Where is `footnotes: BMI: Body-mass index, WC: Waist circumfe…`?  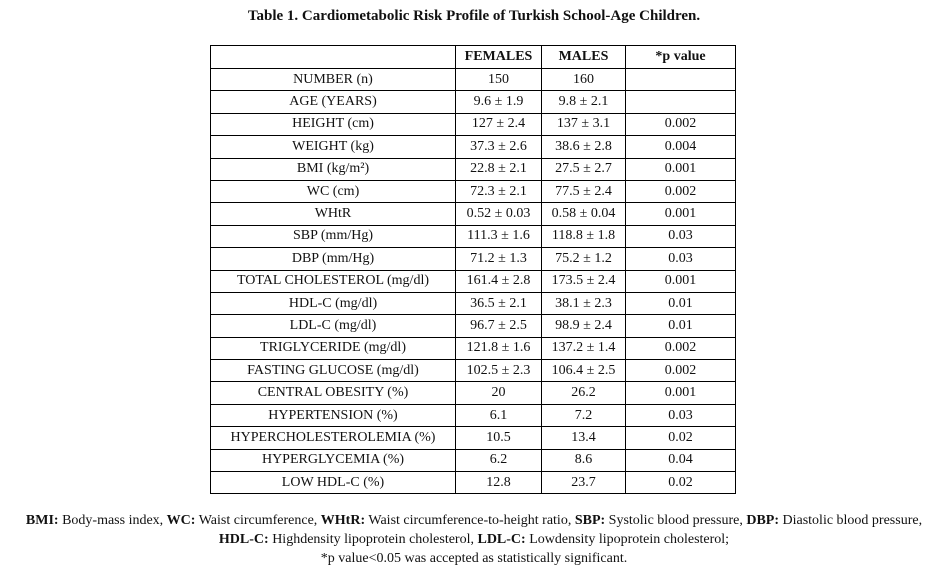
footnotes: BMI: Body-mass index, WC: Waist circumfe… is located at coordinates (474, 539).